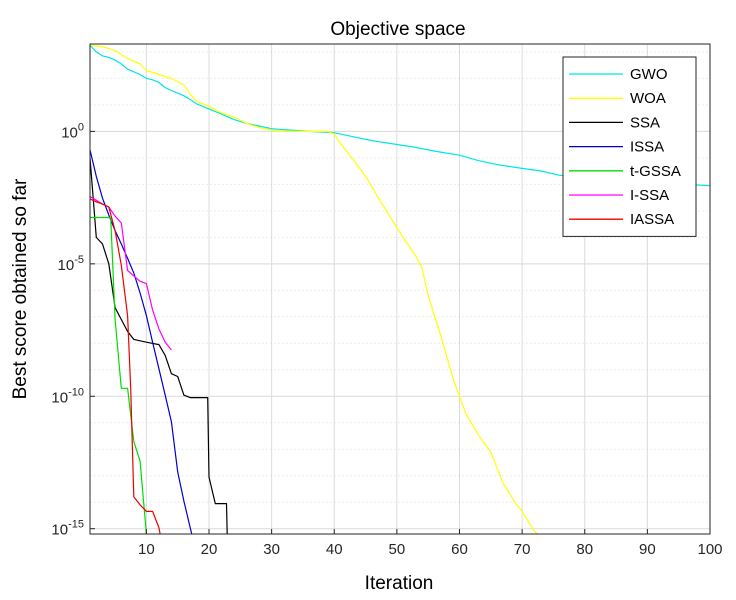 This screenshot has height=600, width=736. What do you see at coordinates (20, 288) in the screenshot?
I see `y-axis-label: Best score obtained so far` at bounding box center [20, 288].